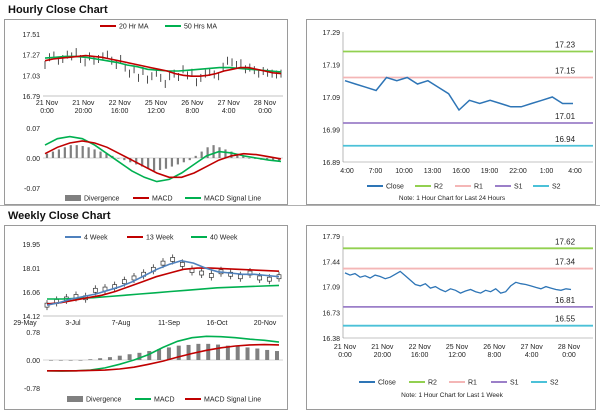  What do you see at coordinates (345, 347) in the screenshot?
I see `weekly-close-x-tick: 21 Nov` at bounding box center [345, 347].